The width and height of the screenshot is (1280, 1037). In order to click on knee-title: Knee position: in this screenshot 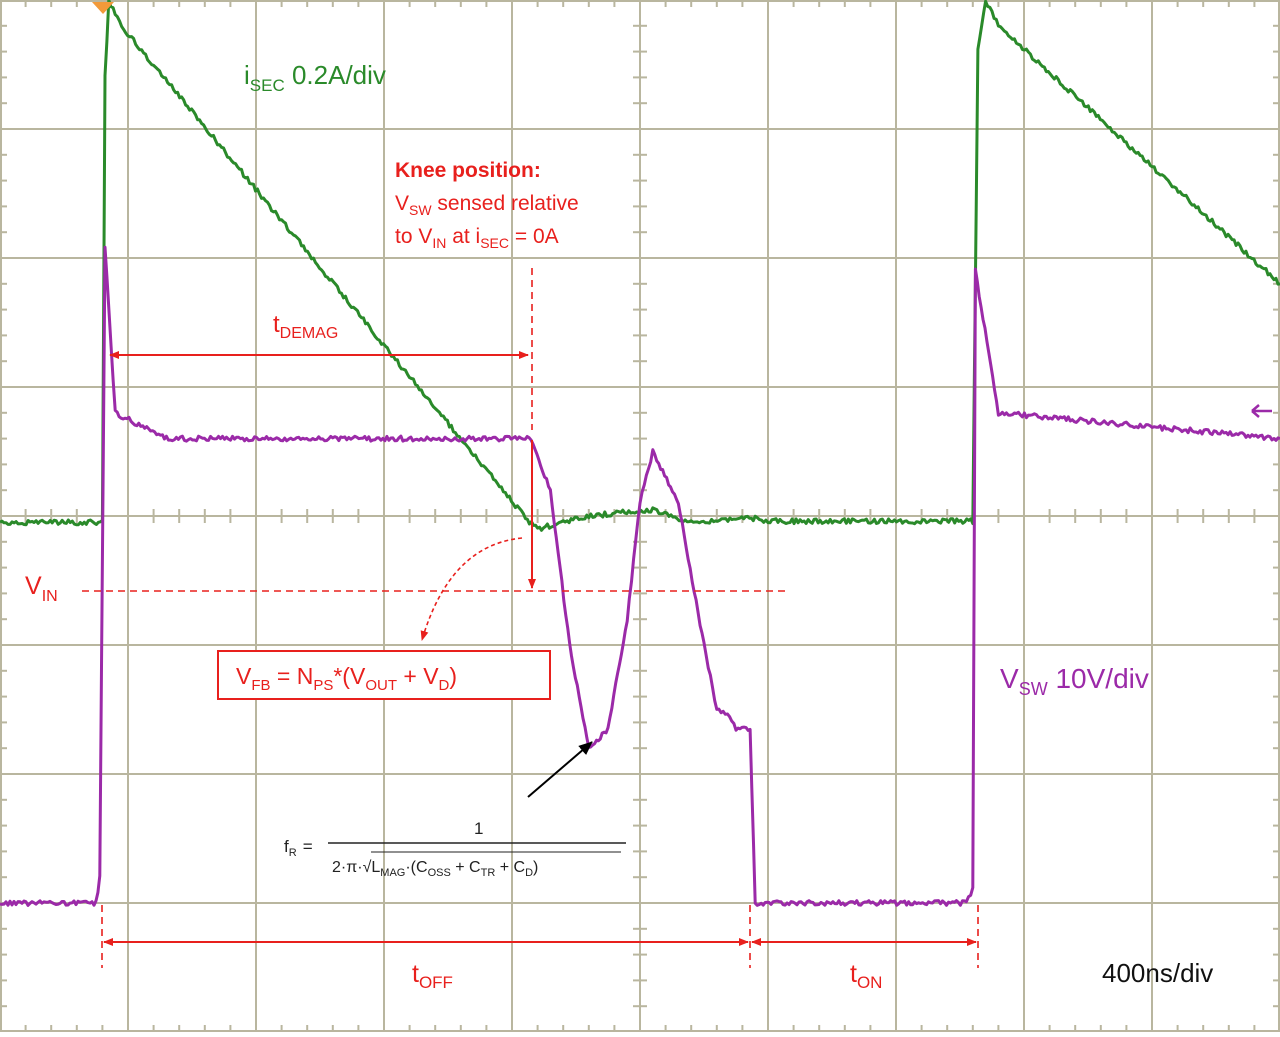, I will do `click(468, 170)`.